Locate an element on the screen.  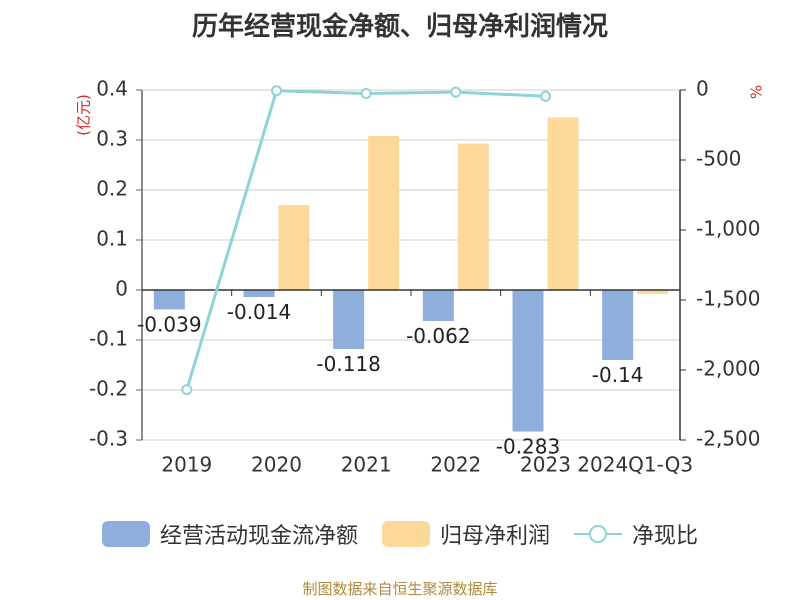
legend-swatch-yellow is located at coordinates (405, 534).